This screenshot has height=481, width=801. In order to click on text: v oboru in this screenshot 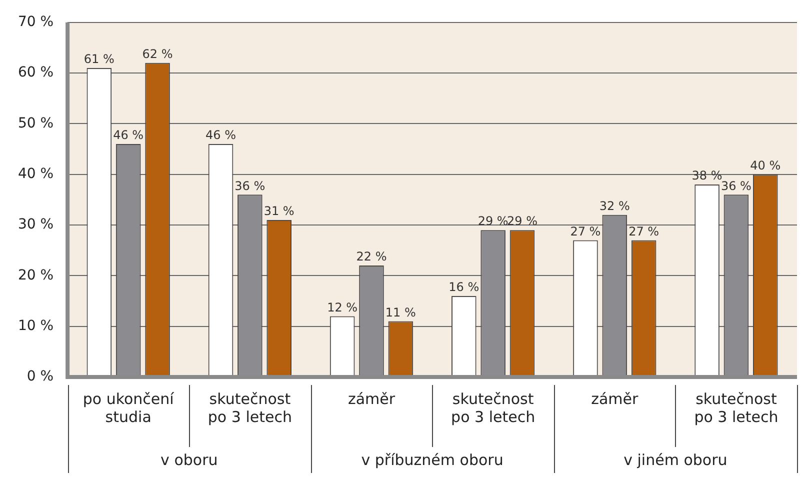, I will do `click(189, 459)`.